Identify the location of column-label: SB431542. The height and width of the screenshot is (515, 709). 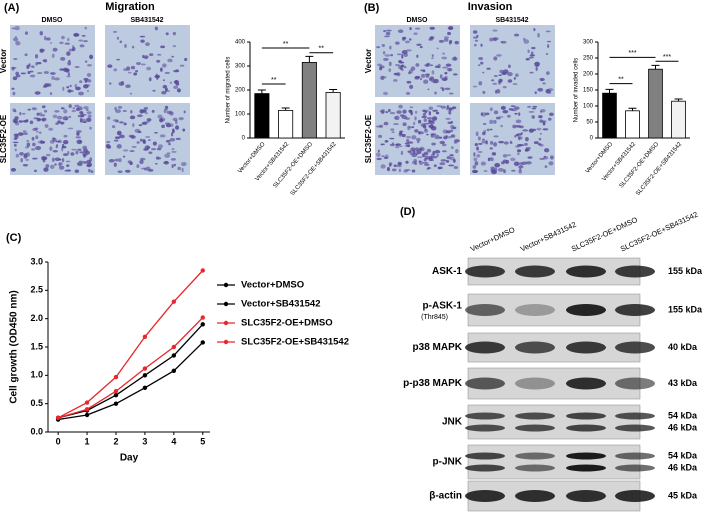
(511, 20).